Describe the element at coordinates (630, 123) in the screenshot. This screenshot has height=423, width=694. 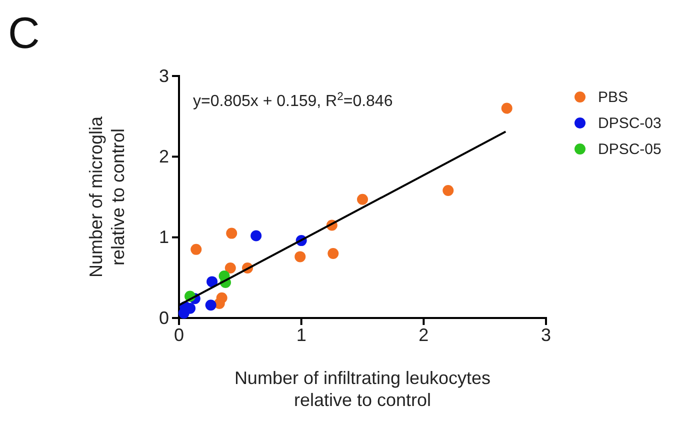
I see `legend-label: DPSC-03` at that location.